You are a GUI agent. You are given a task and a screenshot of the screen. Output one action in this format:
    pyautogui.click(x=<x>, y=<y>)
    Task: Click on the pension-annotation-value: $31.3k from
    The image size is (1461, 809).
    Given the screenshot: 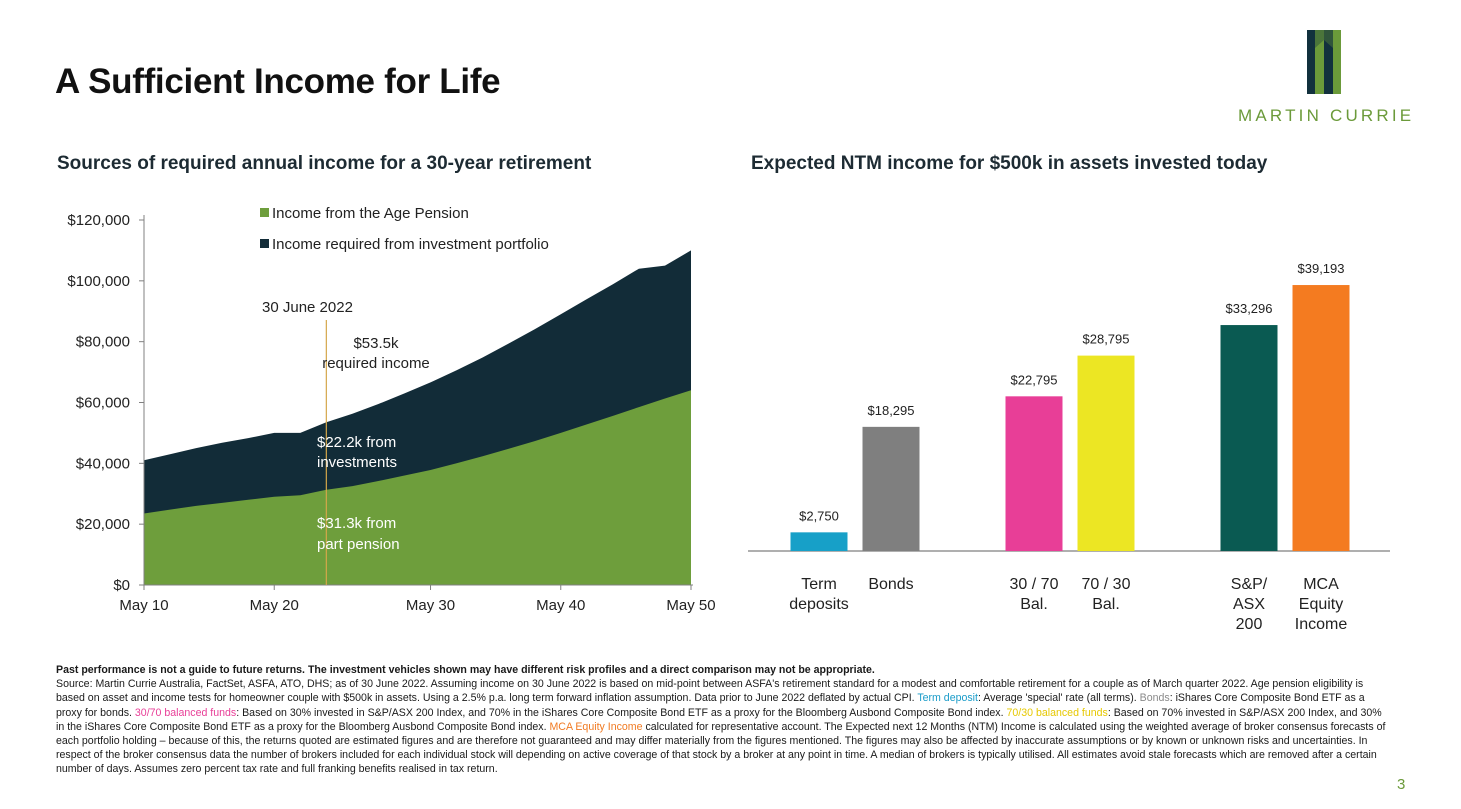 What is the action you would take?
    pyautogui.click(x=356, y=523)
    